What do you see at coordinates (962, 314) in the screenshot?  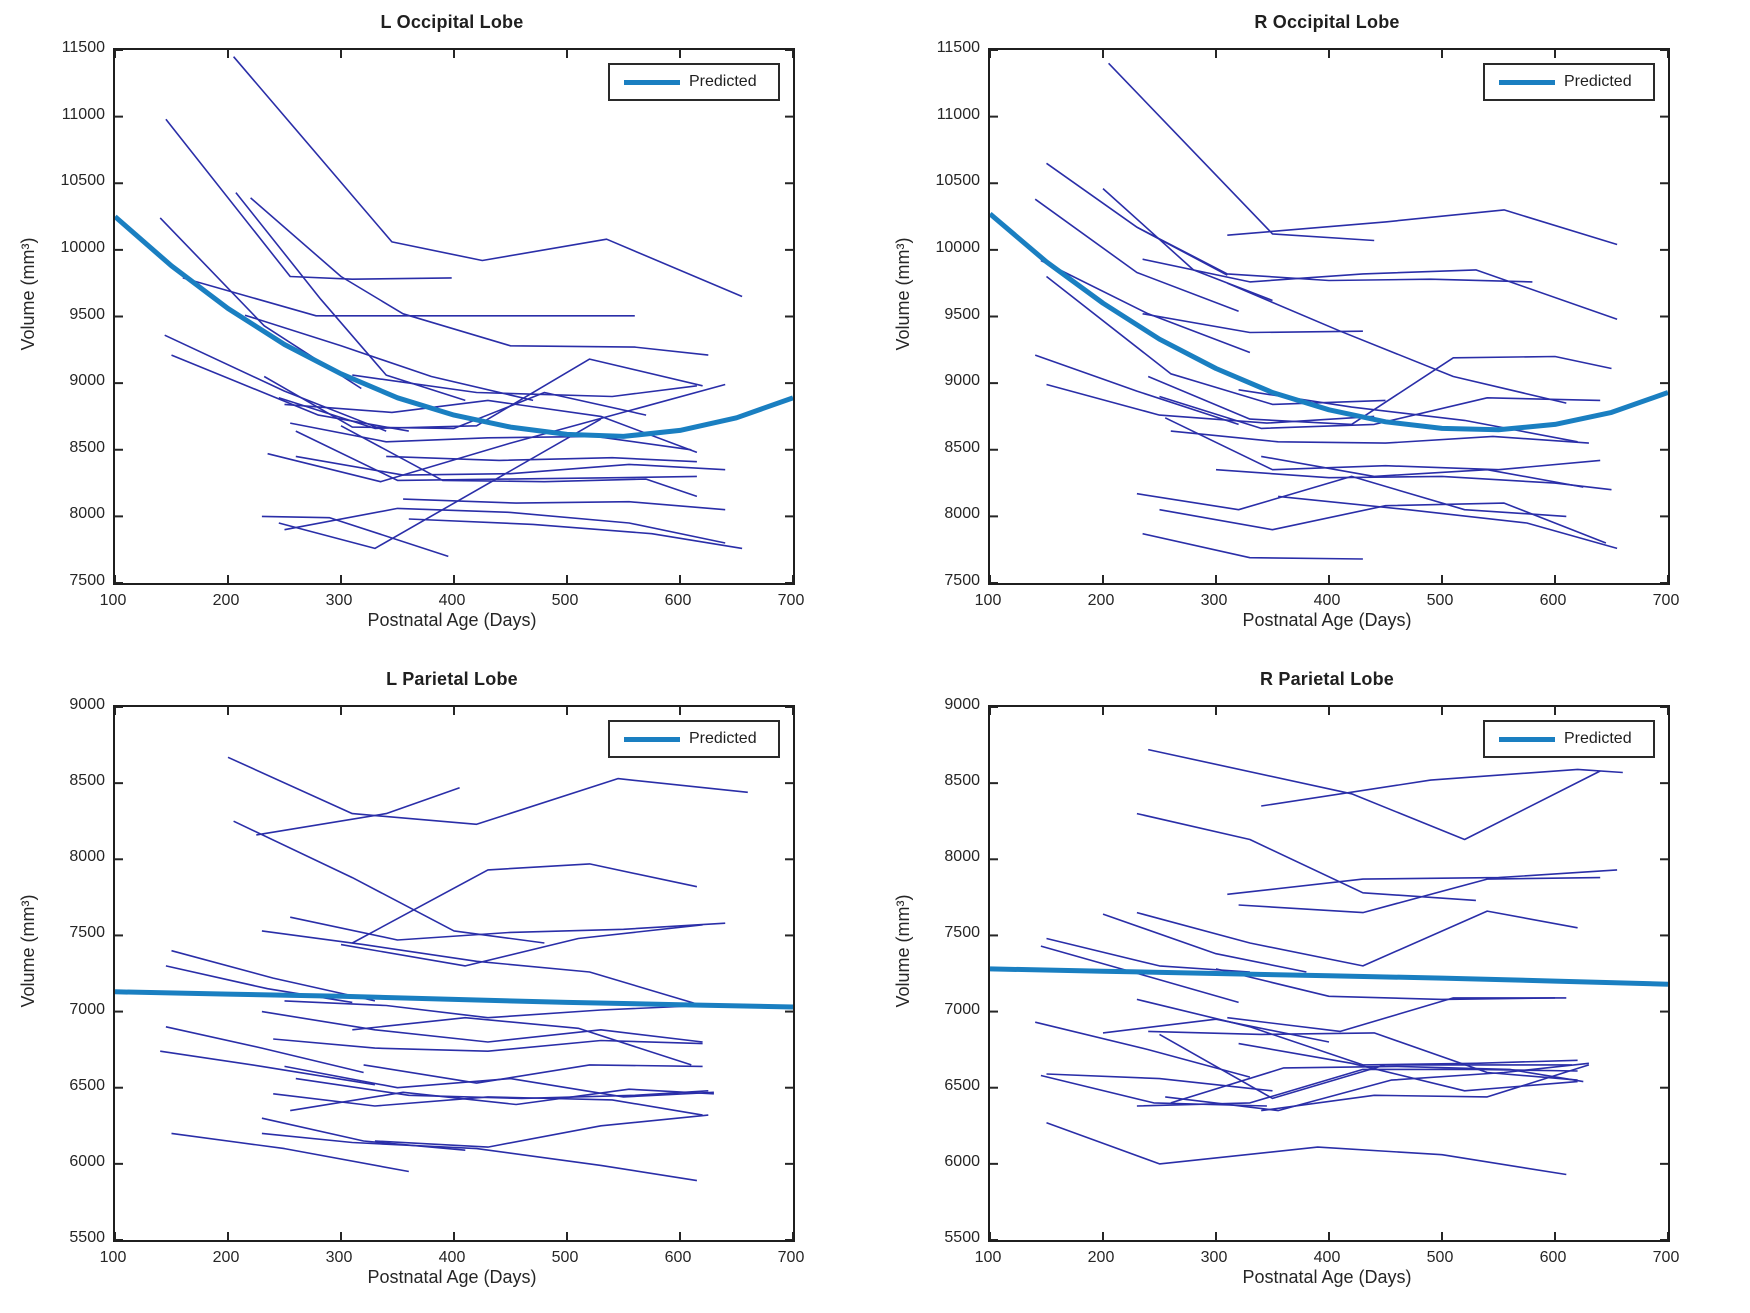 I see `y-tick-label: 9500` at bounding box center [962, 314].